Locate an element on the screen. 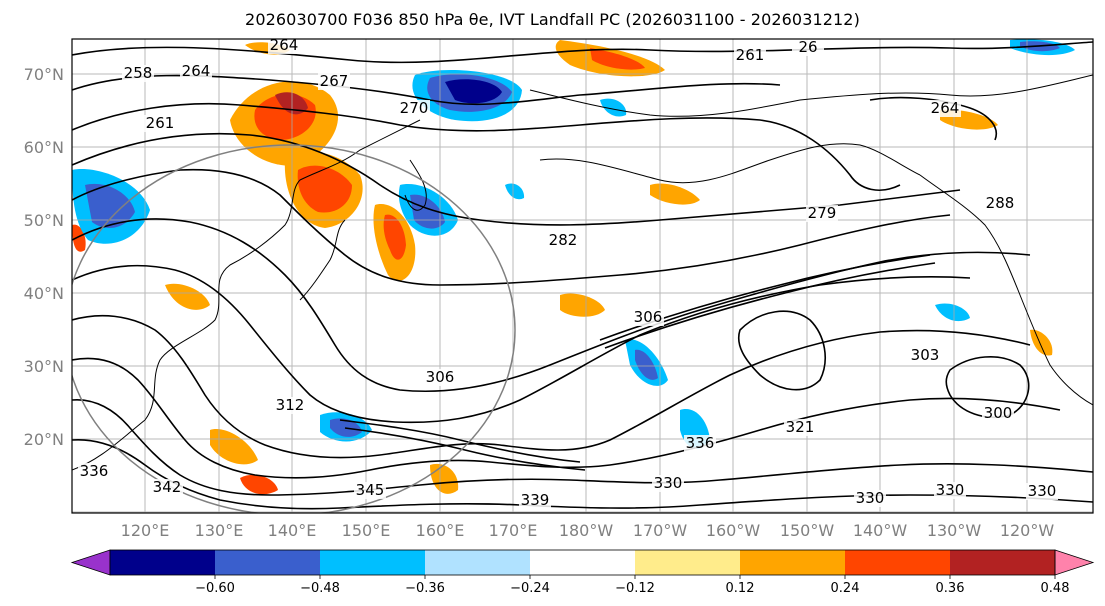 This screenshot has width=1105, height=606. longitude-label: 140°E is located at coordinates (292, 530).